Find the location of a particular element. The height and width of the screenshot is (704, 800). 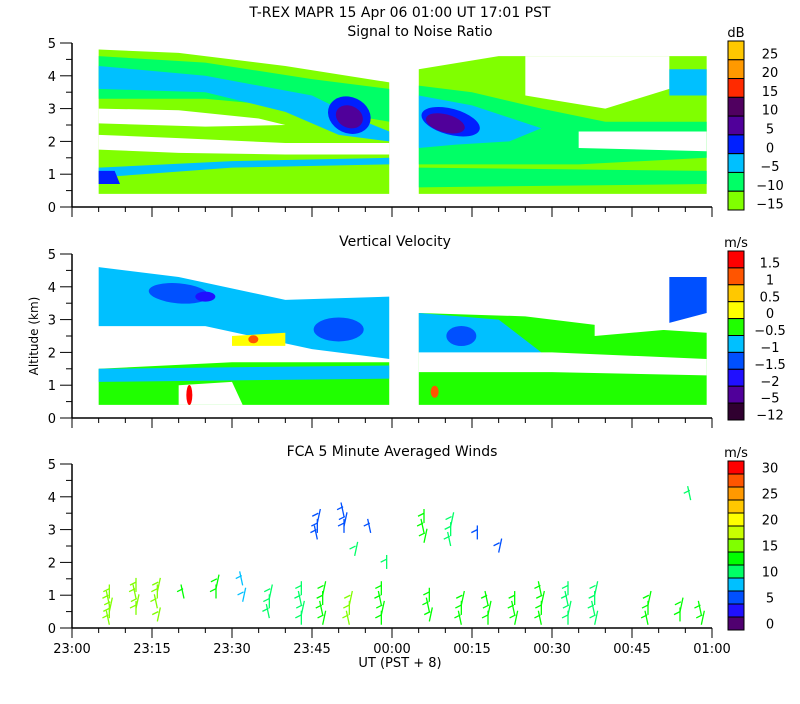

snr-field-gap is located at coordinates (244, 144).